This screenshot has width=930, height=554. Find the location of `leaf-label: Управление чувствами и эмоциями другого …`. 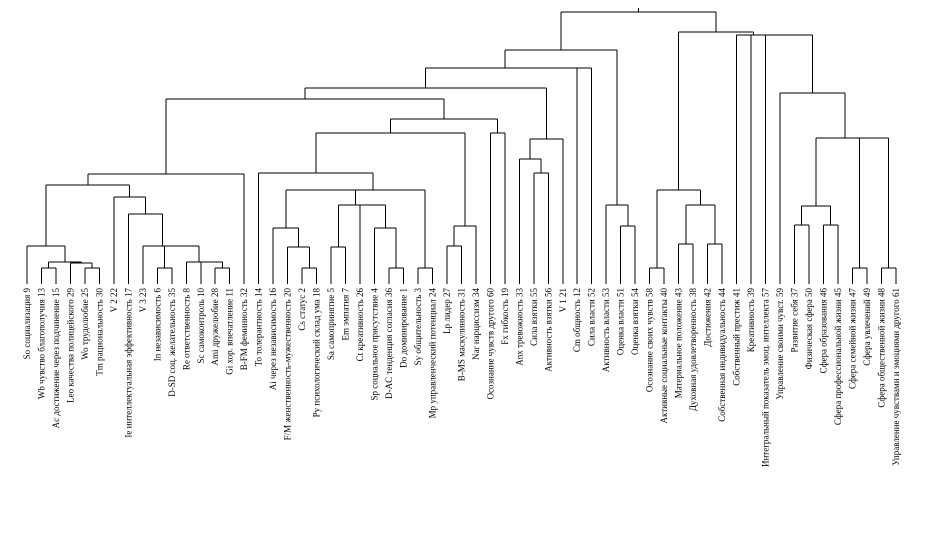

leaf-label: Управление чувствами и эмоциями другого … is located at coordinates (896, 377).